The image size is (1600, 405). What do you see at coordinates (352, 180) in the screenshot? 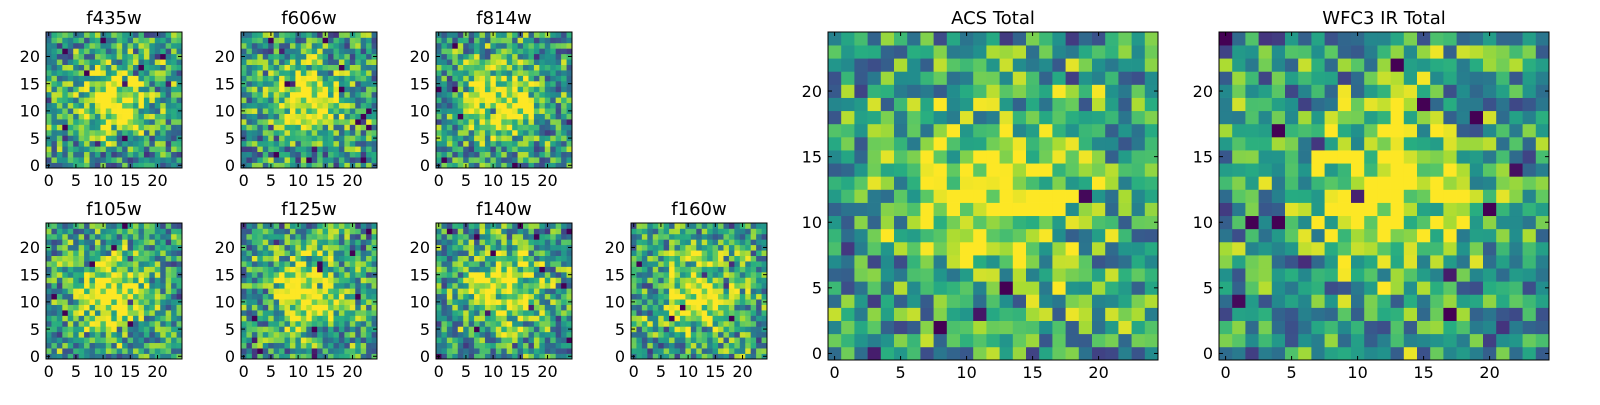
I see `x-tick-label: 20` at bounding box center [352, 180].